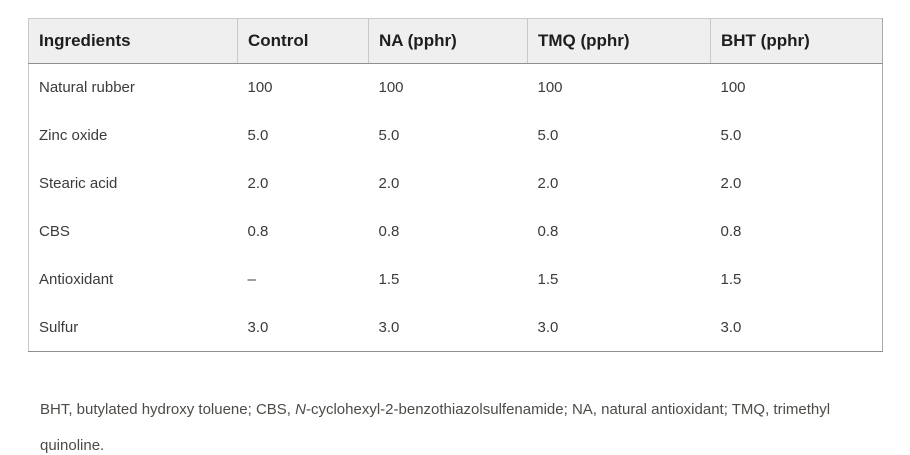  Describe the element at coordinates (619, 327) in the screenshot. I see `cell-tmq: 3.0` at that location.